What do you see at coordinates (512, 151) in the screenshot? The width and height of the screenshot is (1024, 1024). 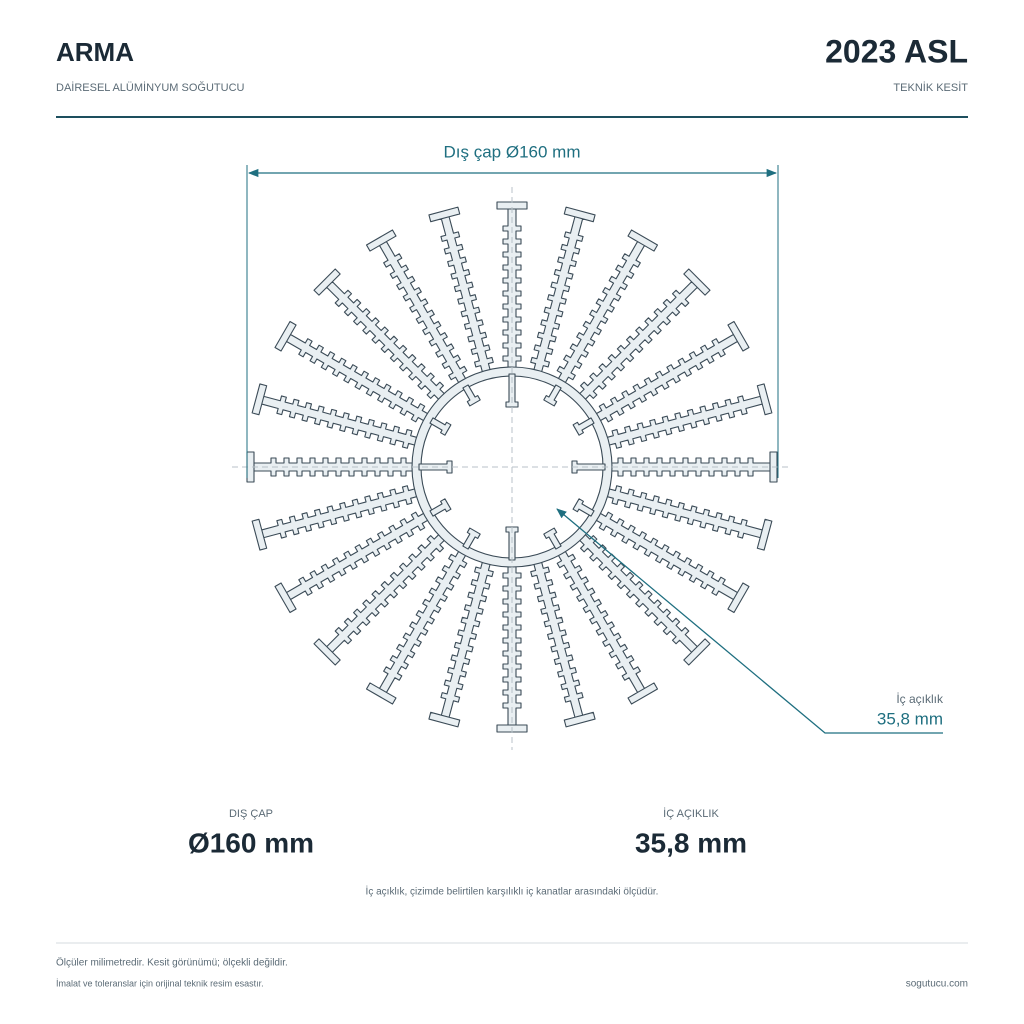 I see `dimension-label: Dış çap Ø160 mm` at bounding box center [512, 151].